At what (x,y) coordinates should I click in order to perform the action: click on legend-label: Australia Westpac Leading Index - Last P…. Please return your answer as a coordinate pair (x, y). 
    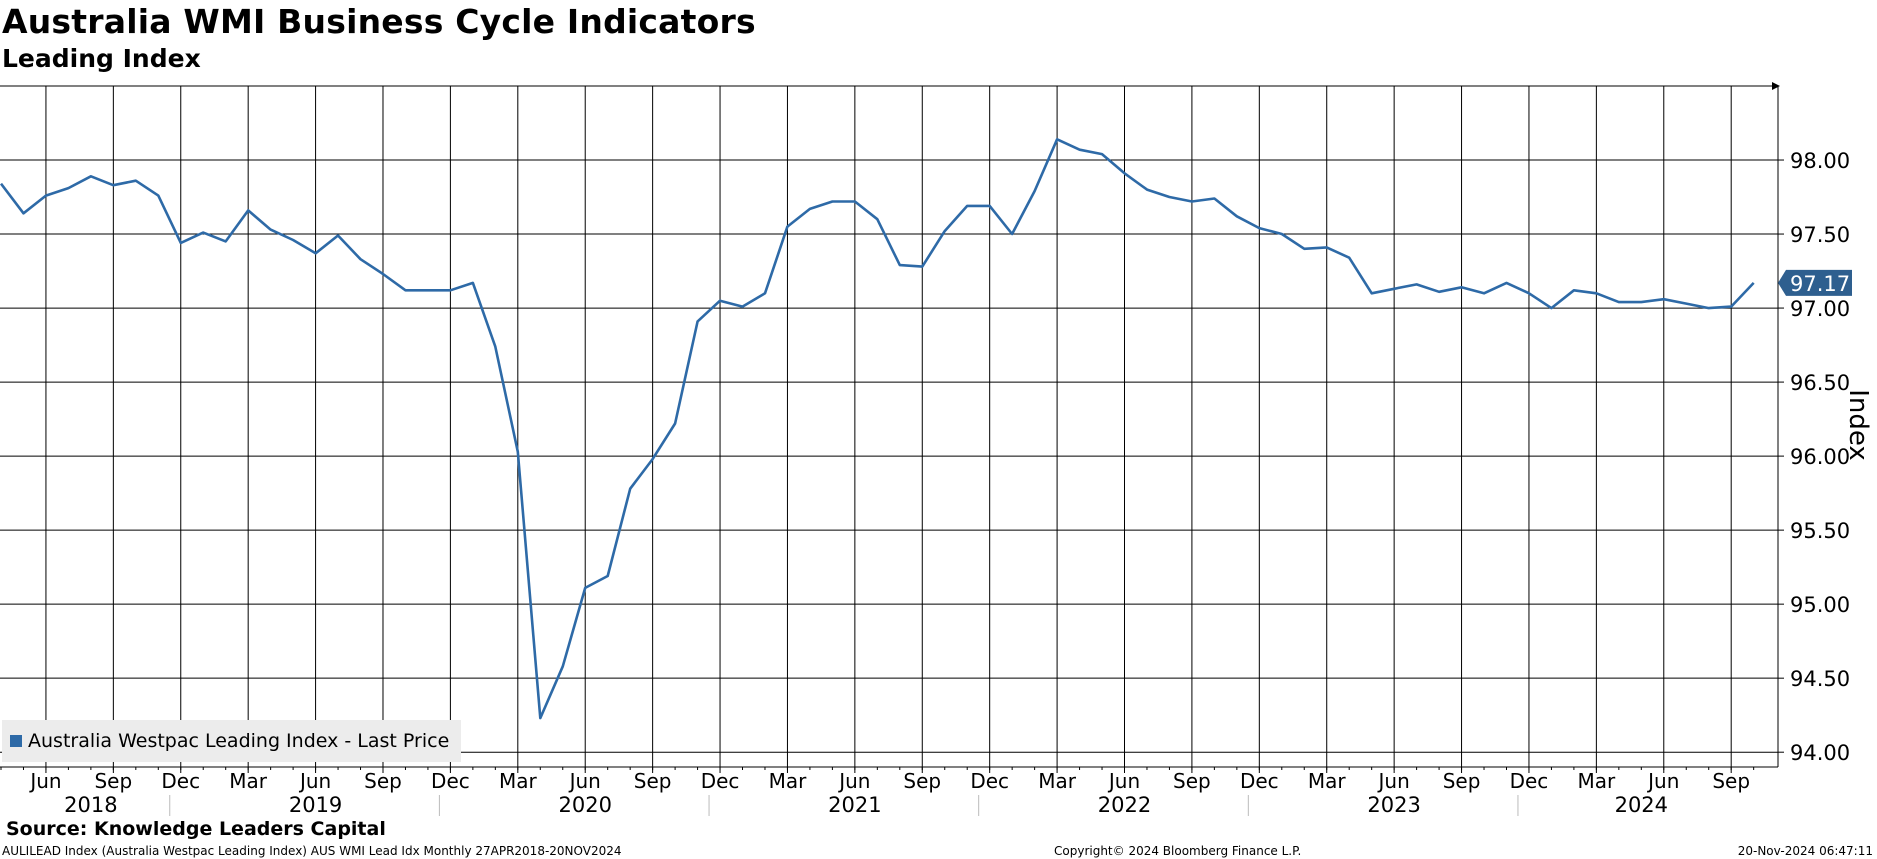
    Looking at the image, I should click on (239, 741).